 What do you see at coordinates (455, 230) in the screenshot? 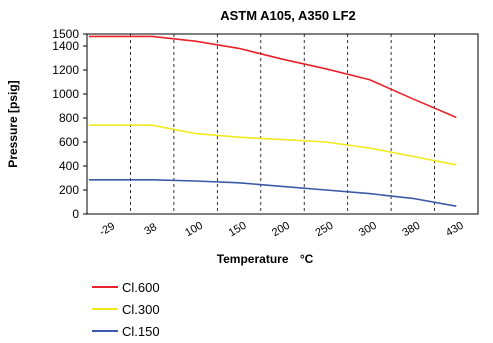
I see `x-tick-label: 430` at bounding box center [455, 230].